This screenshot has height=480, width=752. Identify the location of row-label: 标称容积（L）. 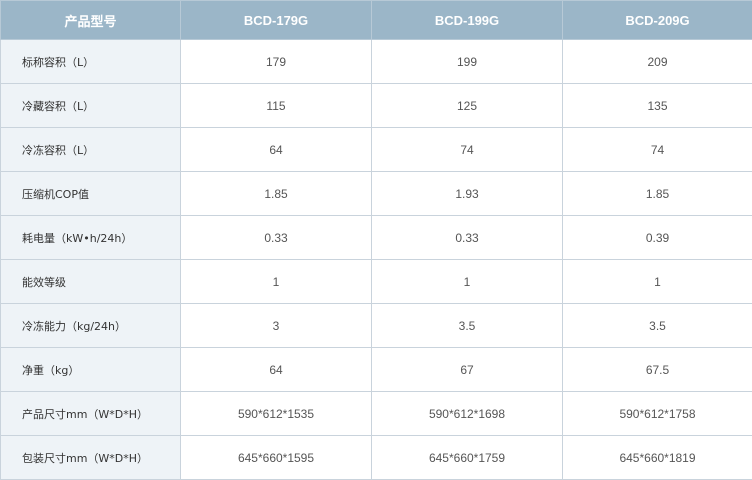
(90, 61).